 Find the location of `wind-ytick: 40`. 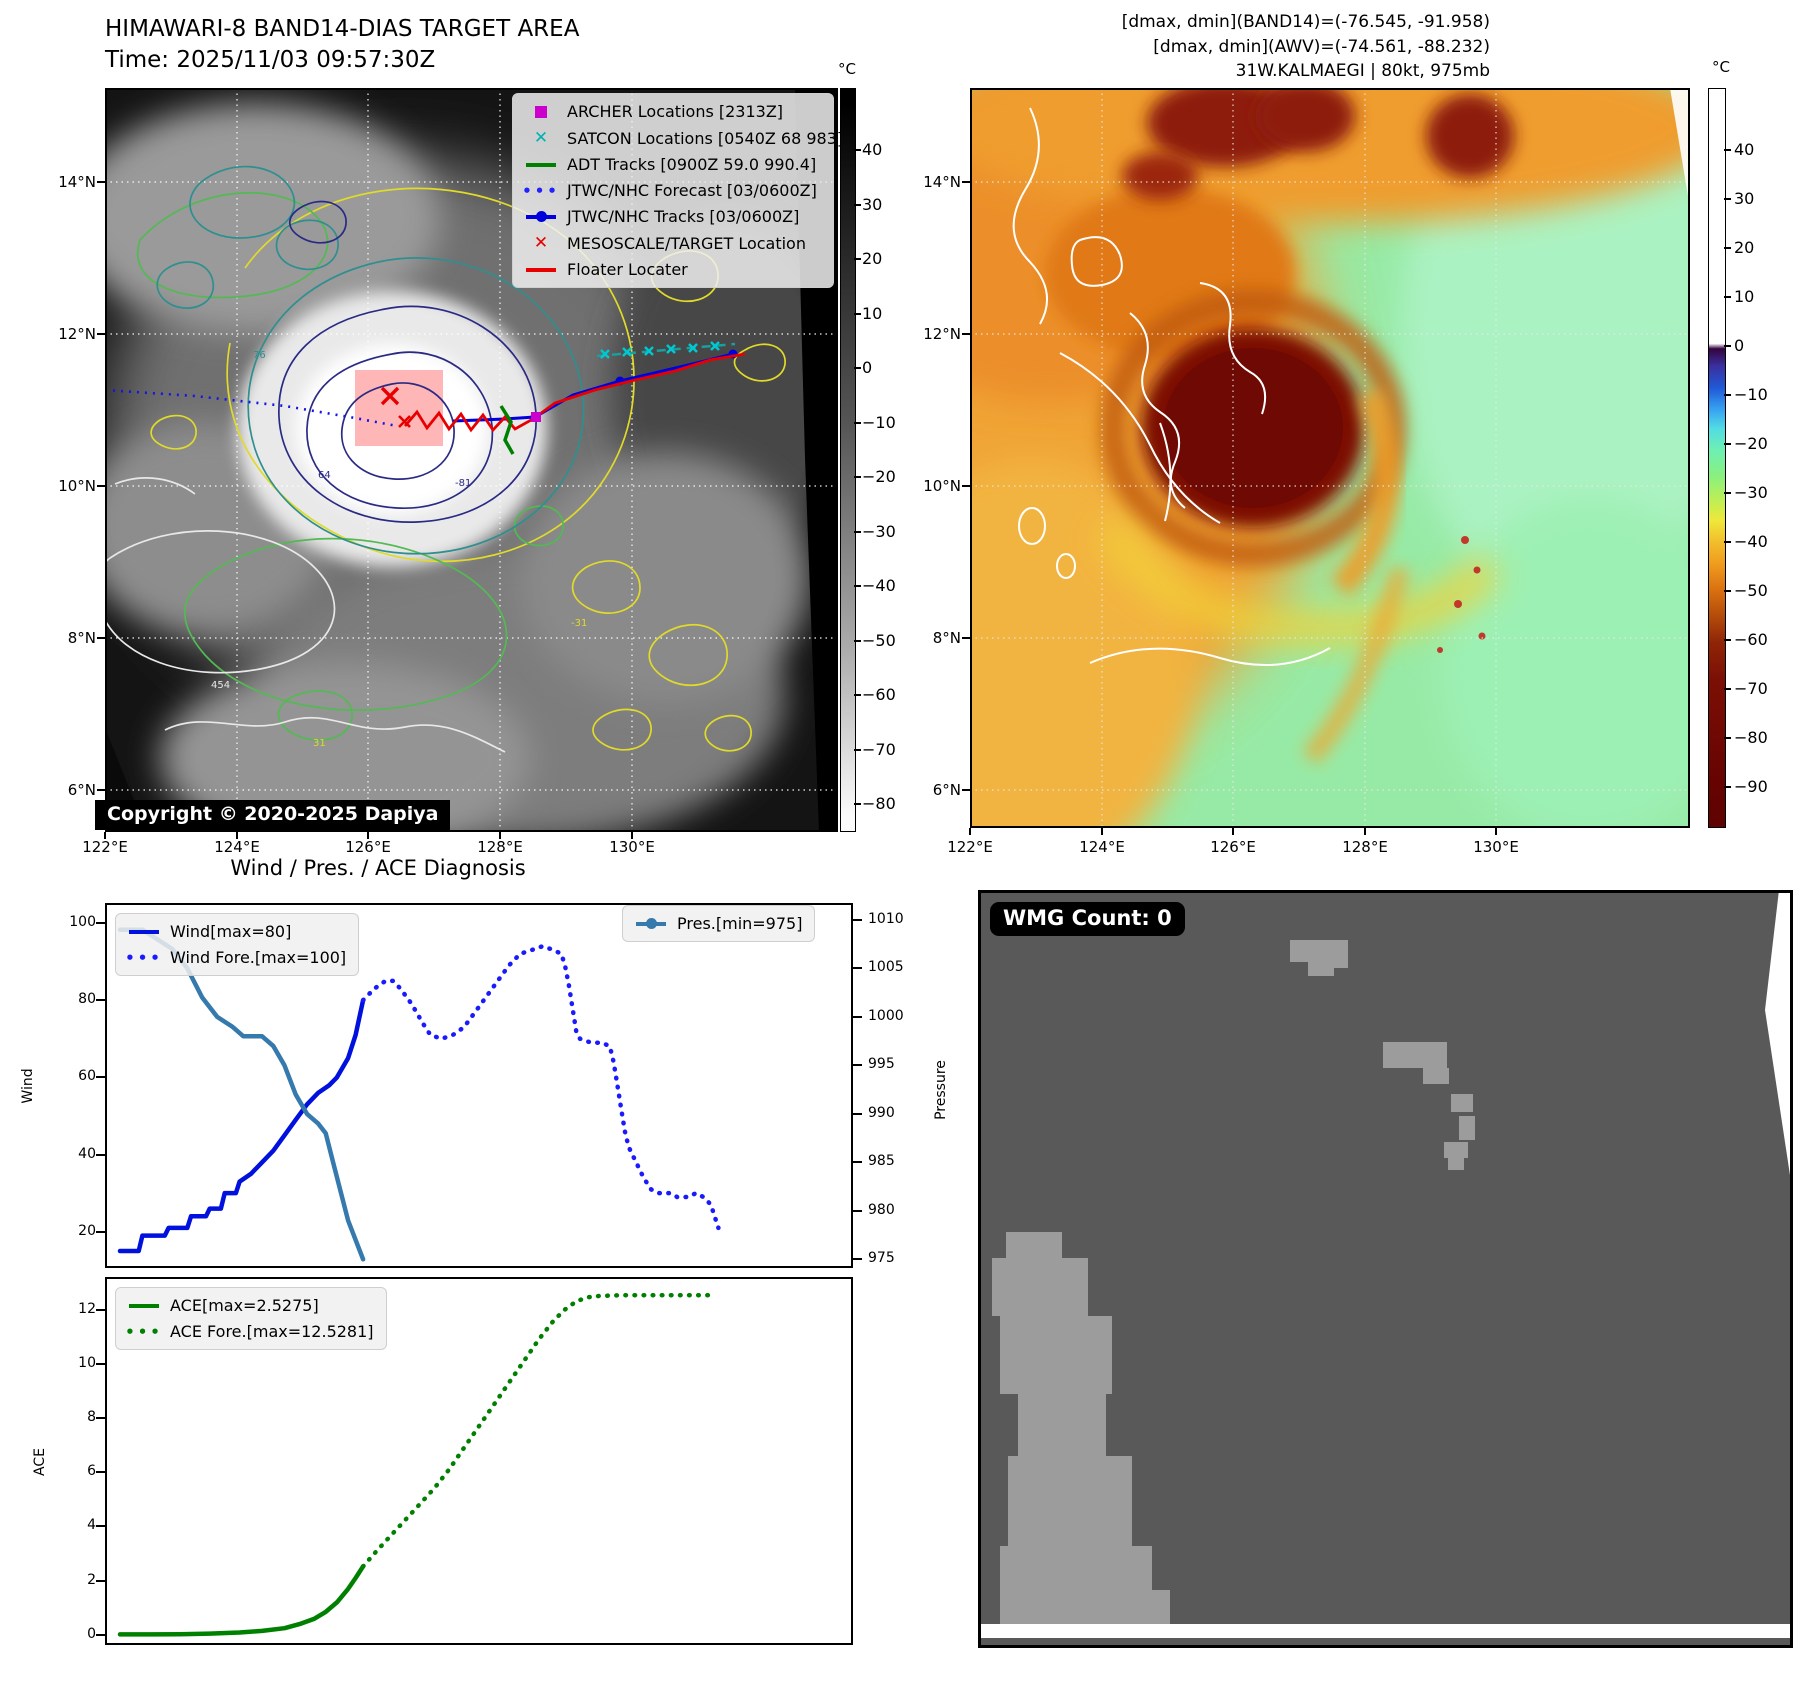

wind-ytick: 40 is located at coordinates (87, 1153).